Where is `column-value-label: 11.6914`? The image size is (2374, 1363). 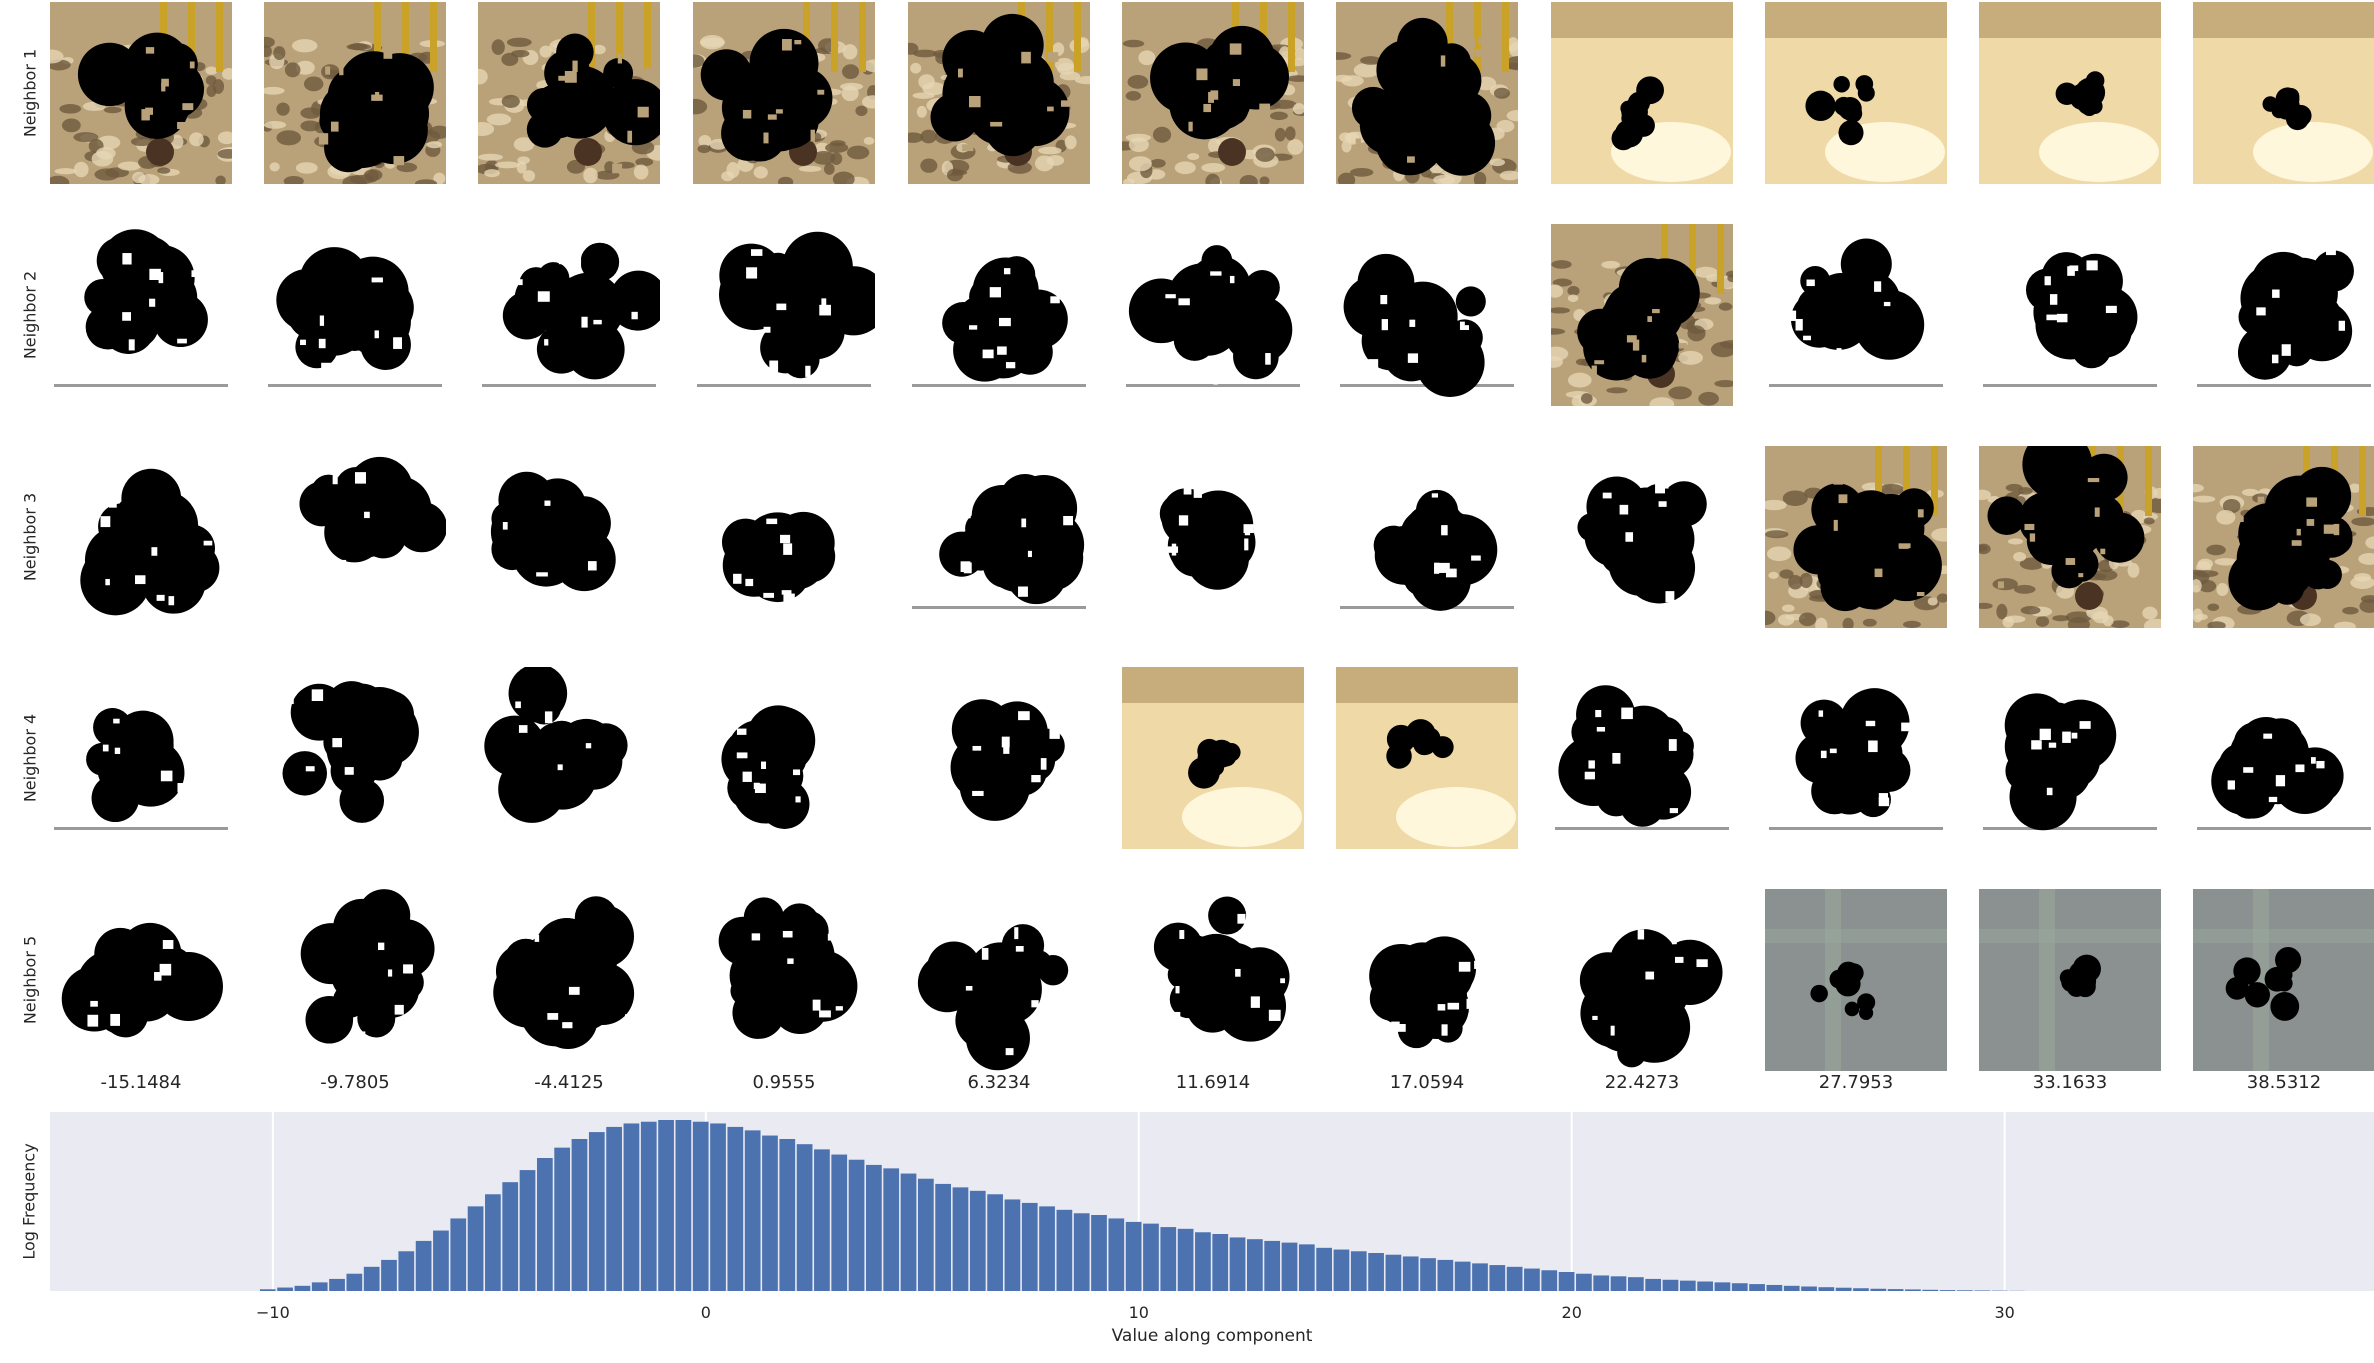 column-value-label: 11.6914 is located at coordinates (1213, 1082).